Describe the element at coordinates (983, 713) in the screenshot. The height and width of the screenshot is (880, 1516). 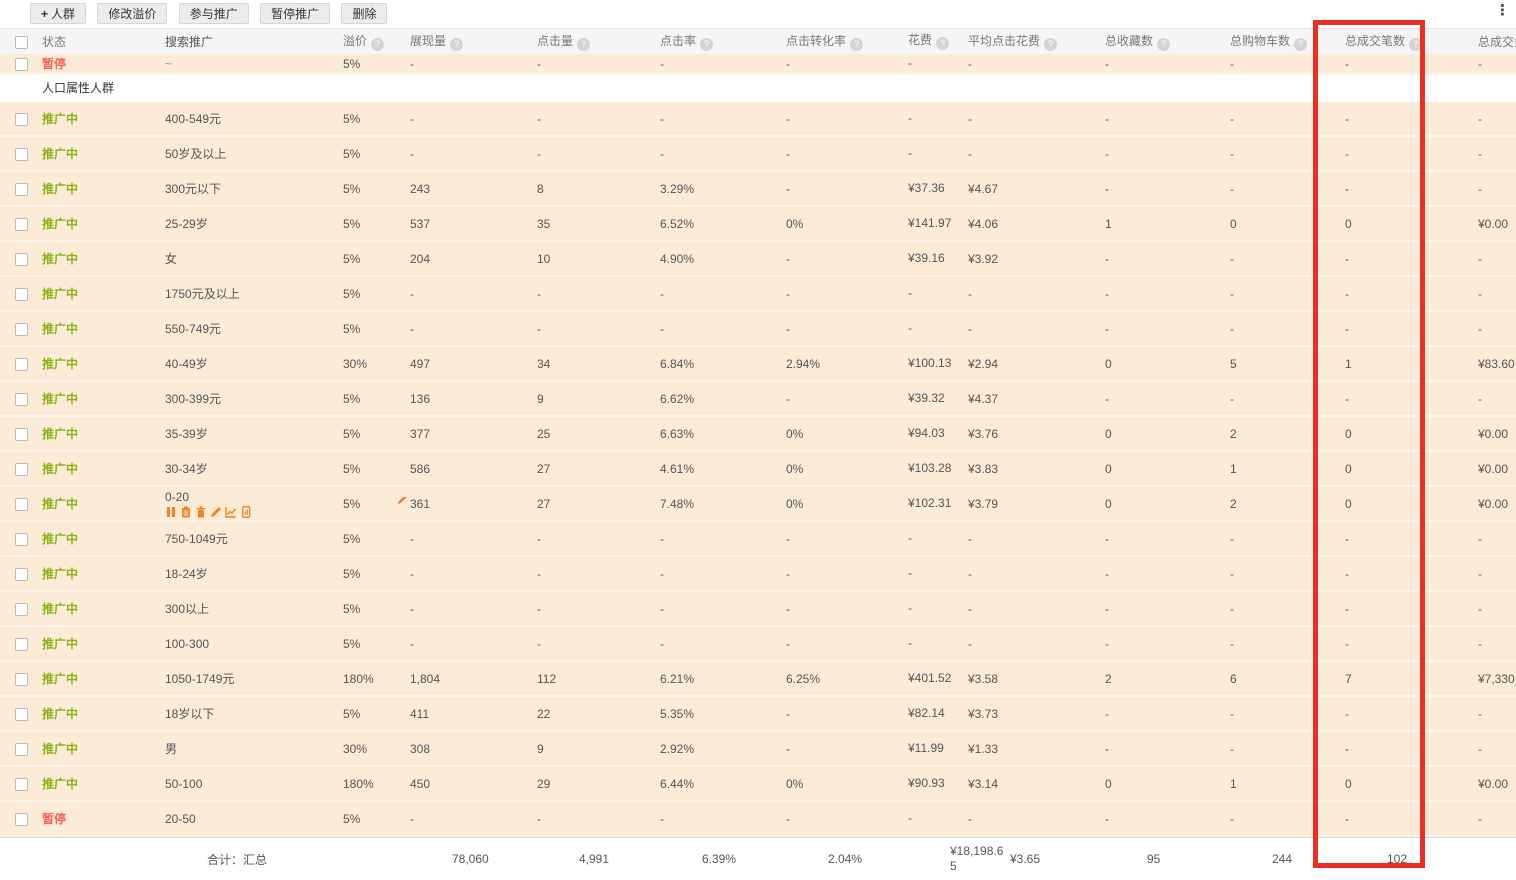
I see `cell-avg-cpc: ¥3.73` at that location.